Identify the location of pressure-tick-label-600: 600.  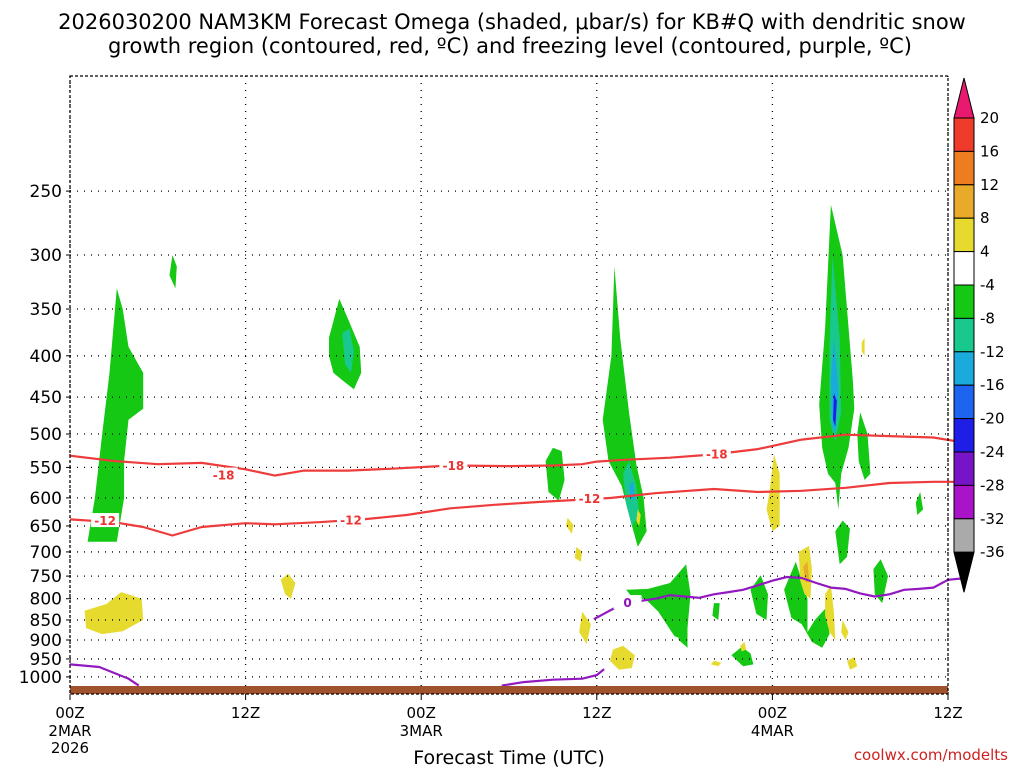
(46, 499).